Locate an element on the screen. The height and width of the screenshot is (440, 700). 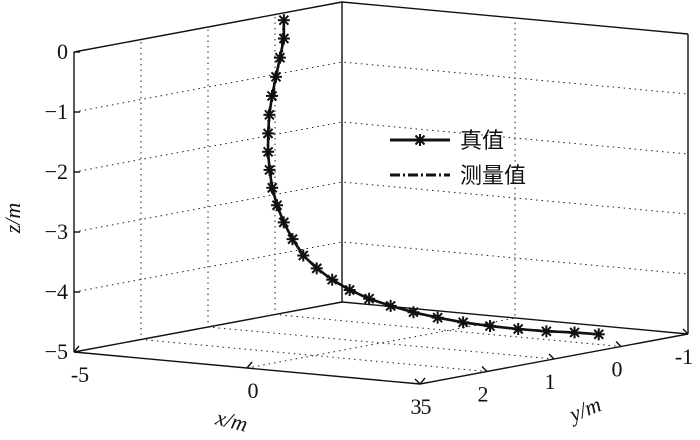
legend: 真值 测量值 is located at coordinates (458, 159).